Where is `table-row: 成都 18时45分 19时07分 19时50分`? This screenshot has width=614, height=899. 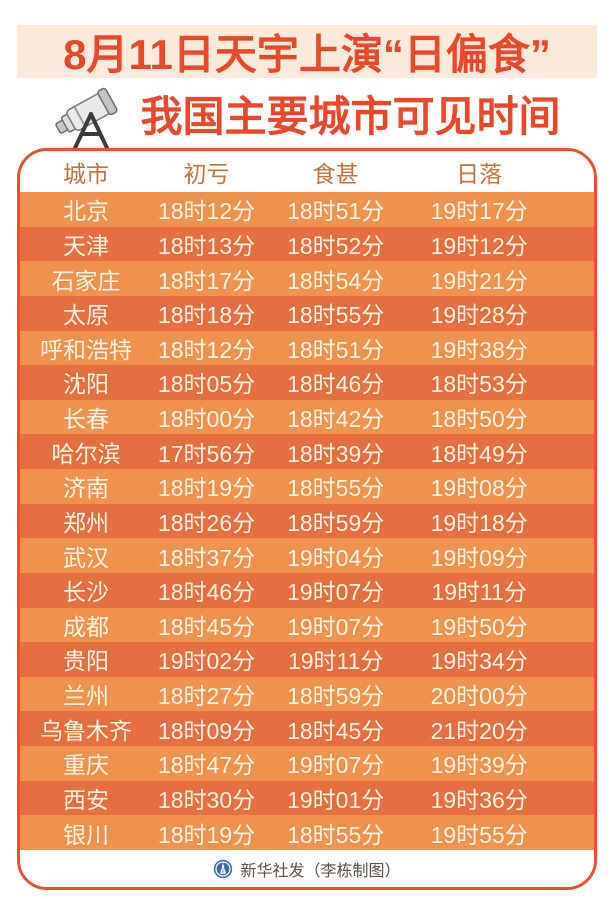
table-row: 成都 18时45分 19时07分 19时50分 is located at coordinates (307, 625).